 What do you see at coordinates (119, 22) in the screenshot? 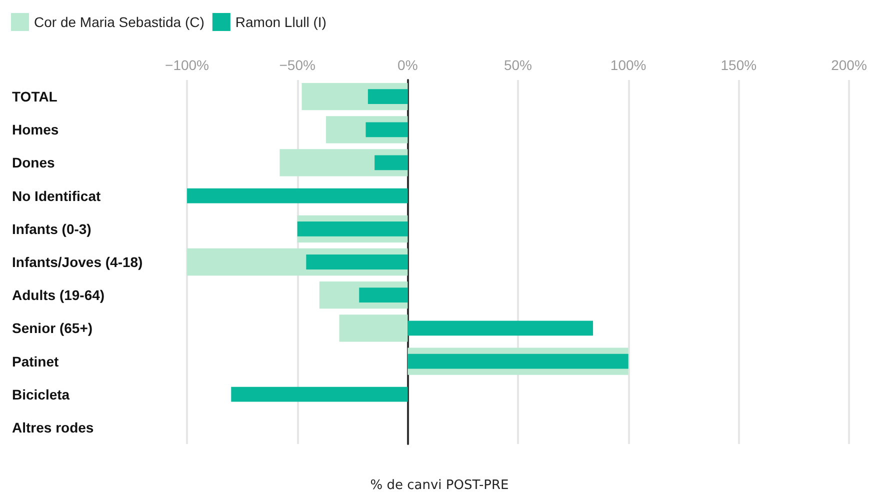
I see `legend-label: Cor de Maria Sebastida (C)` at bounding box center [119, 22].